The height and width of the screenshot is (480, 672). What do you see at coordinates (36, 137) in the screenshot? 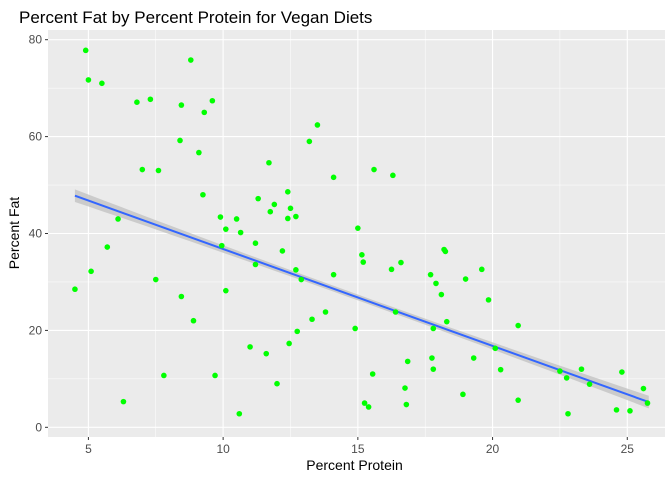
I see `y-tick-label: 60` at bounding box center [36, 137].